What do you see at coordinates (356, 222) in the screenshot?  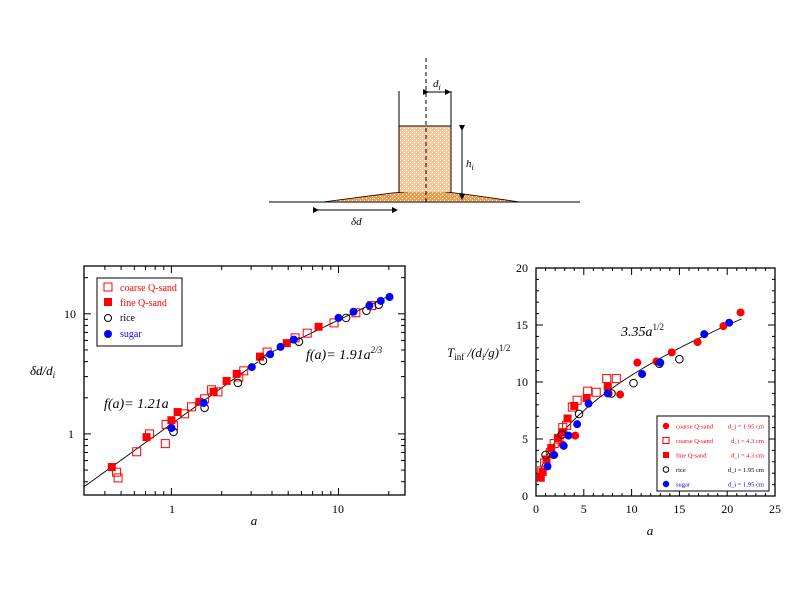 I see `spread-label: δd` at bounding box center [356, 222].